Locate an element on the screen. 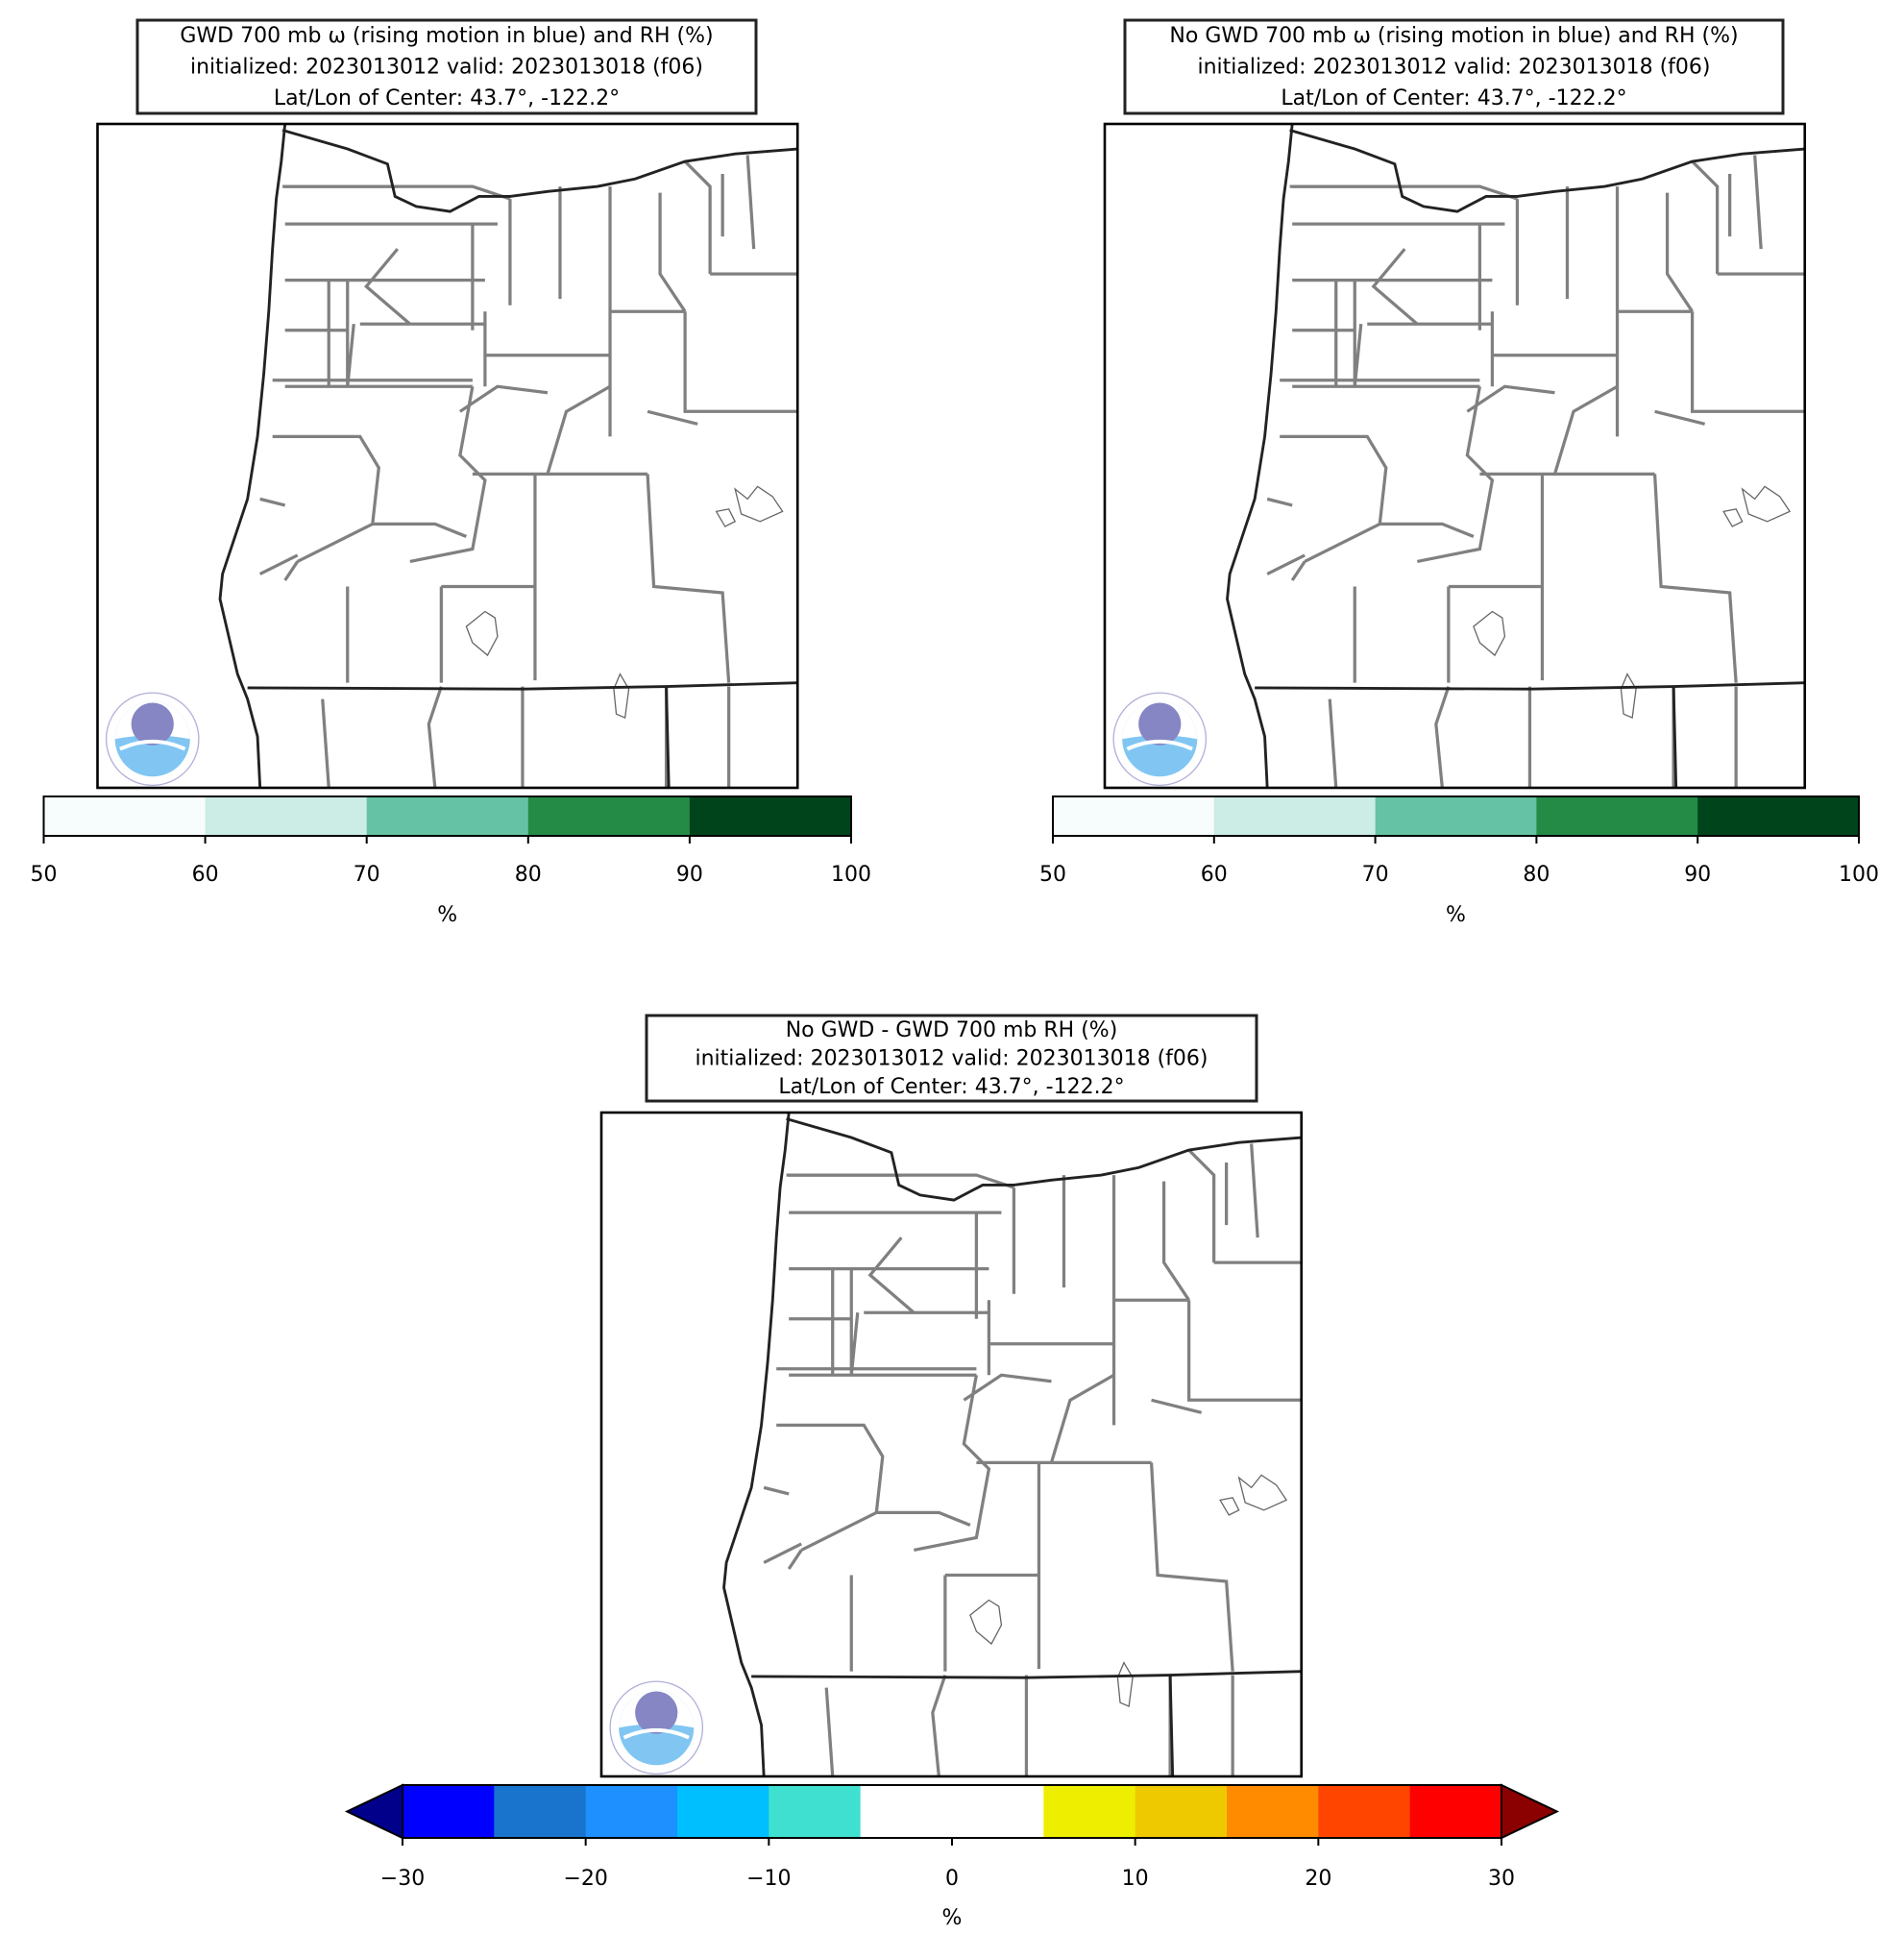  tick-label: −30 is located at coordinates (402, 1879).